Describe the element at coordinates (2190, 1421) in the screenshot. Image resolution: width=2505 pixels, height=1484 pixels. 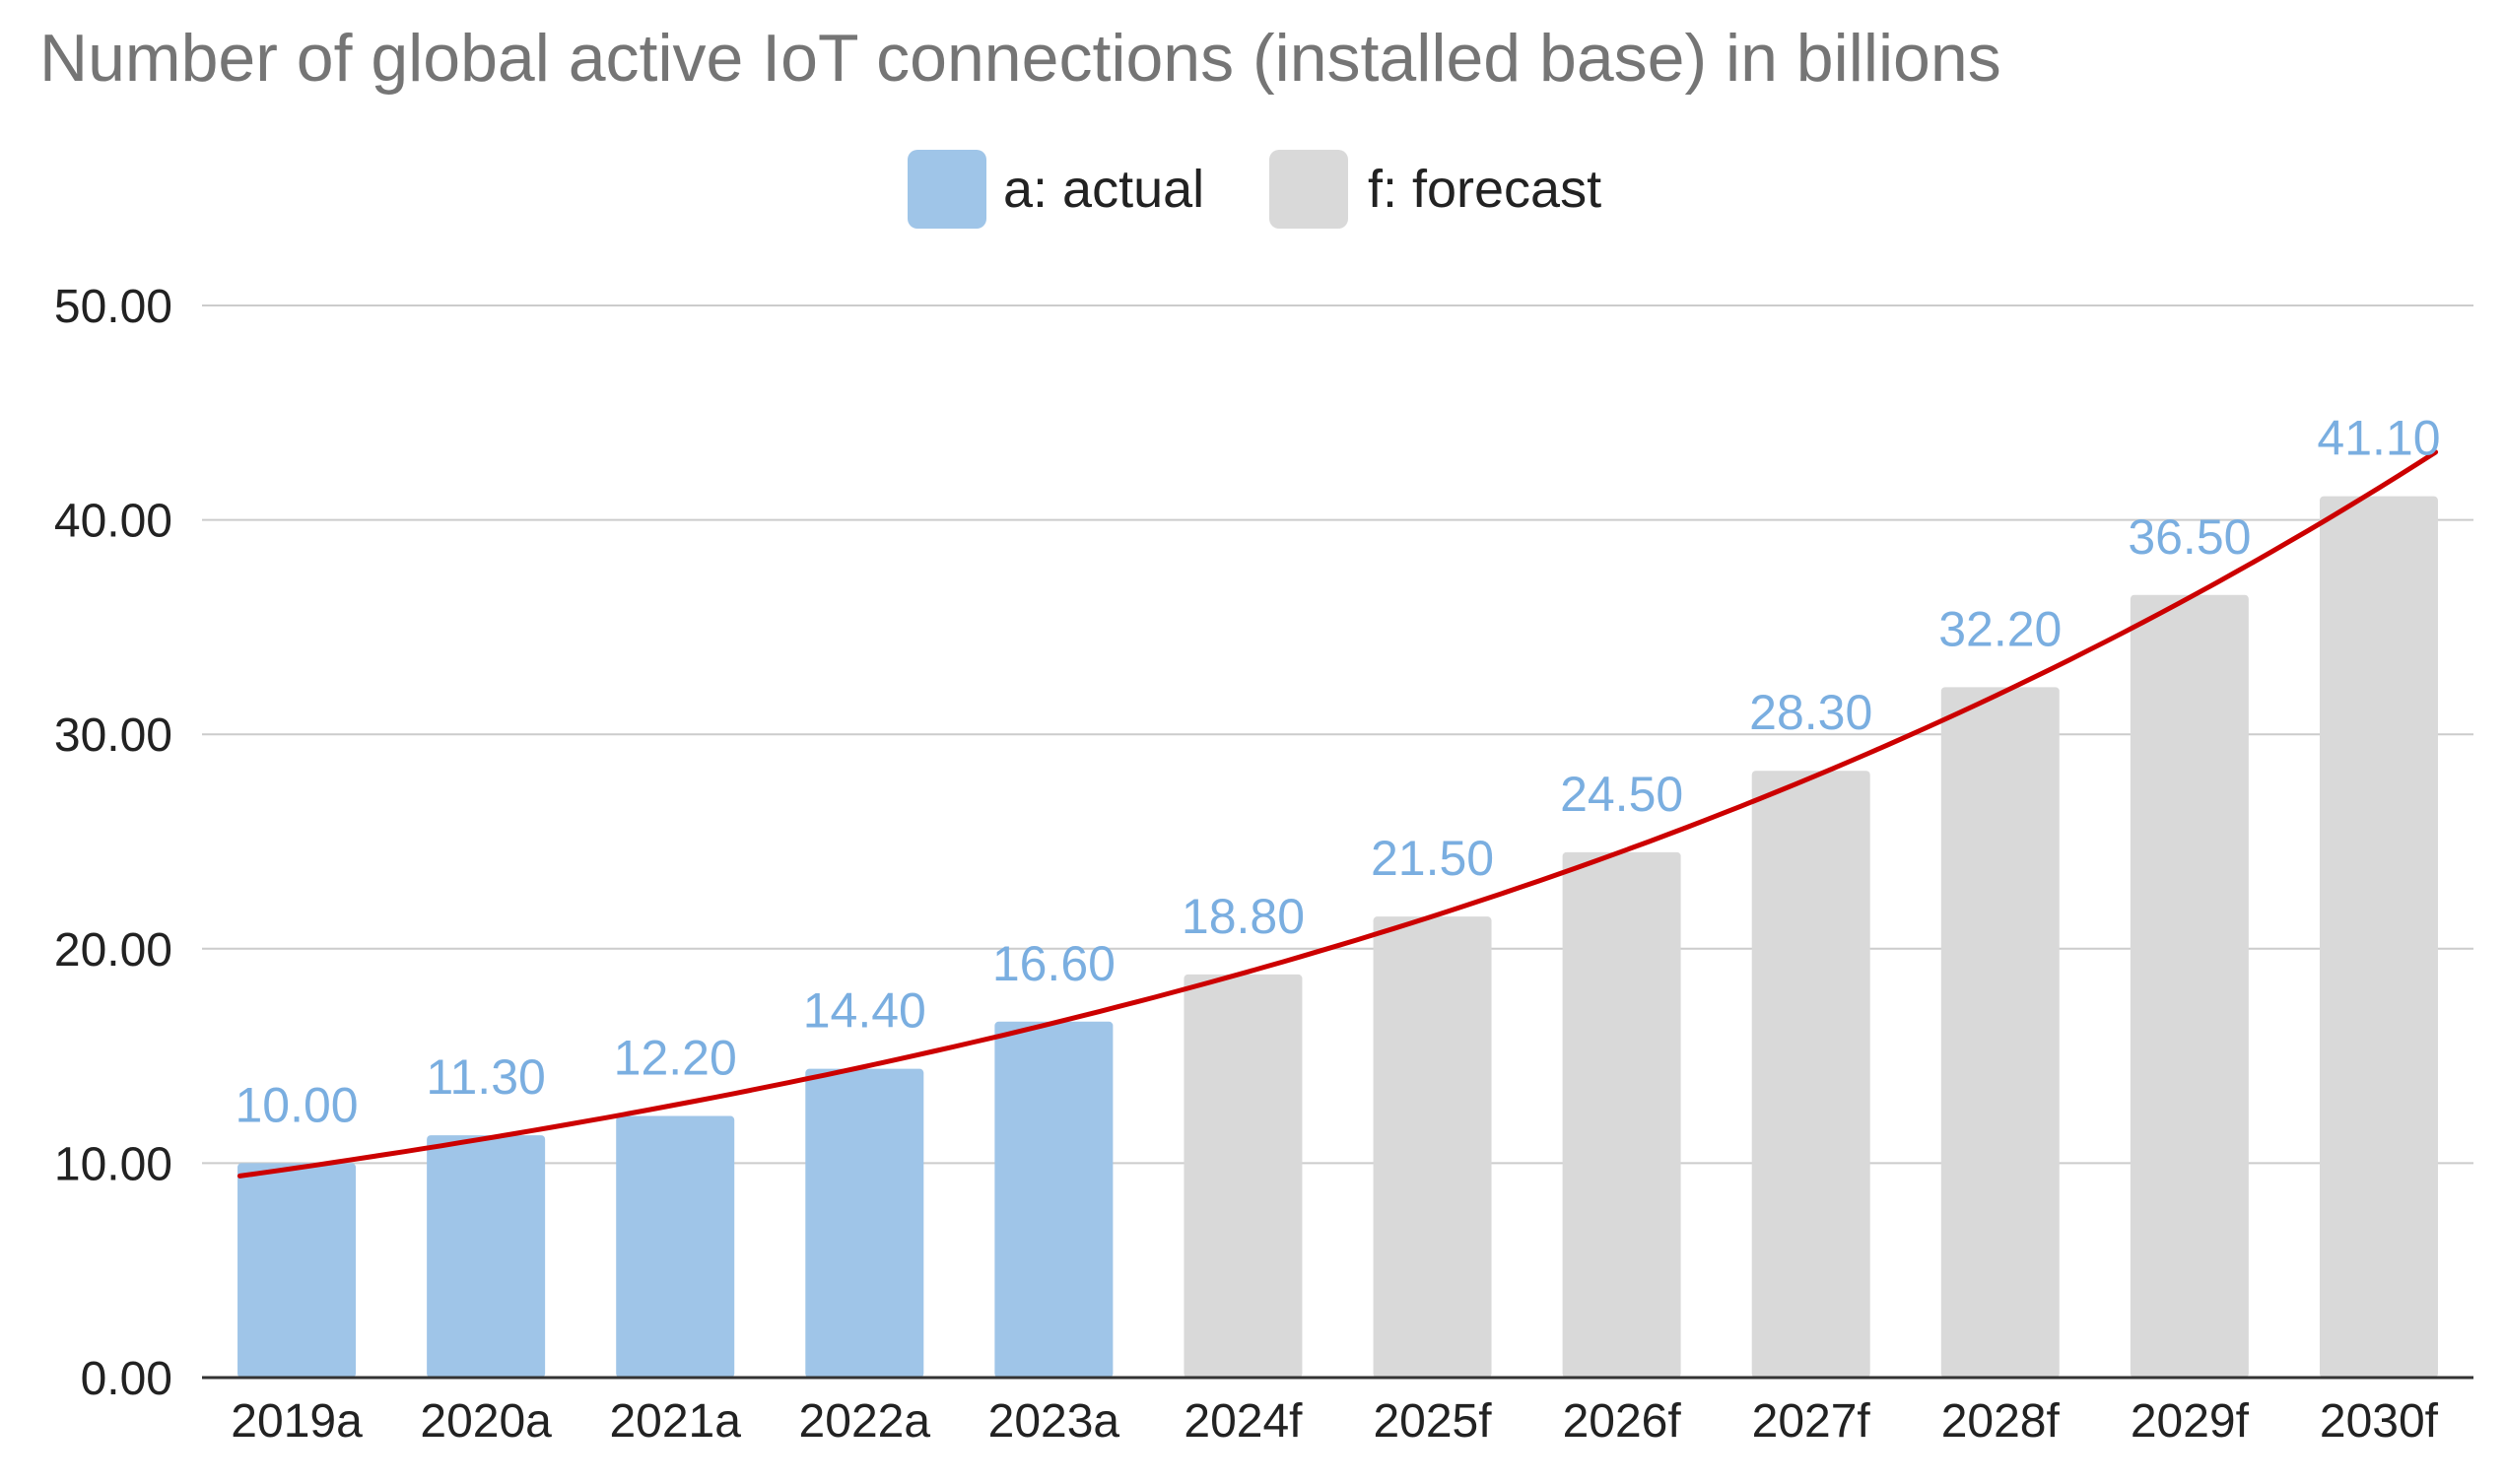
I see `x-tick-label: 2029f` at that location.